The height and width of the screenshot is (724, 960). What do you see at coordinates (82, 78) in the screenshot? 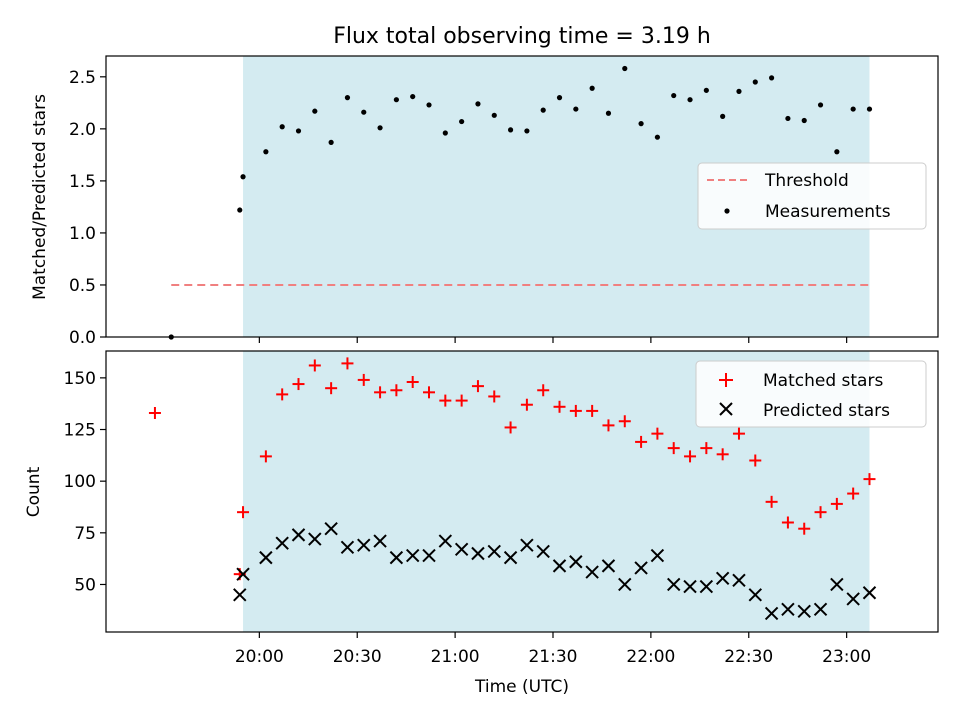
I see `y-tick-label: 2.5` at bounding box center [82, 78].